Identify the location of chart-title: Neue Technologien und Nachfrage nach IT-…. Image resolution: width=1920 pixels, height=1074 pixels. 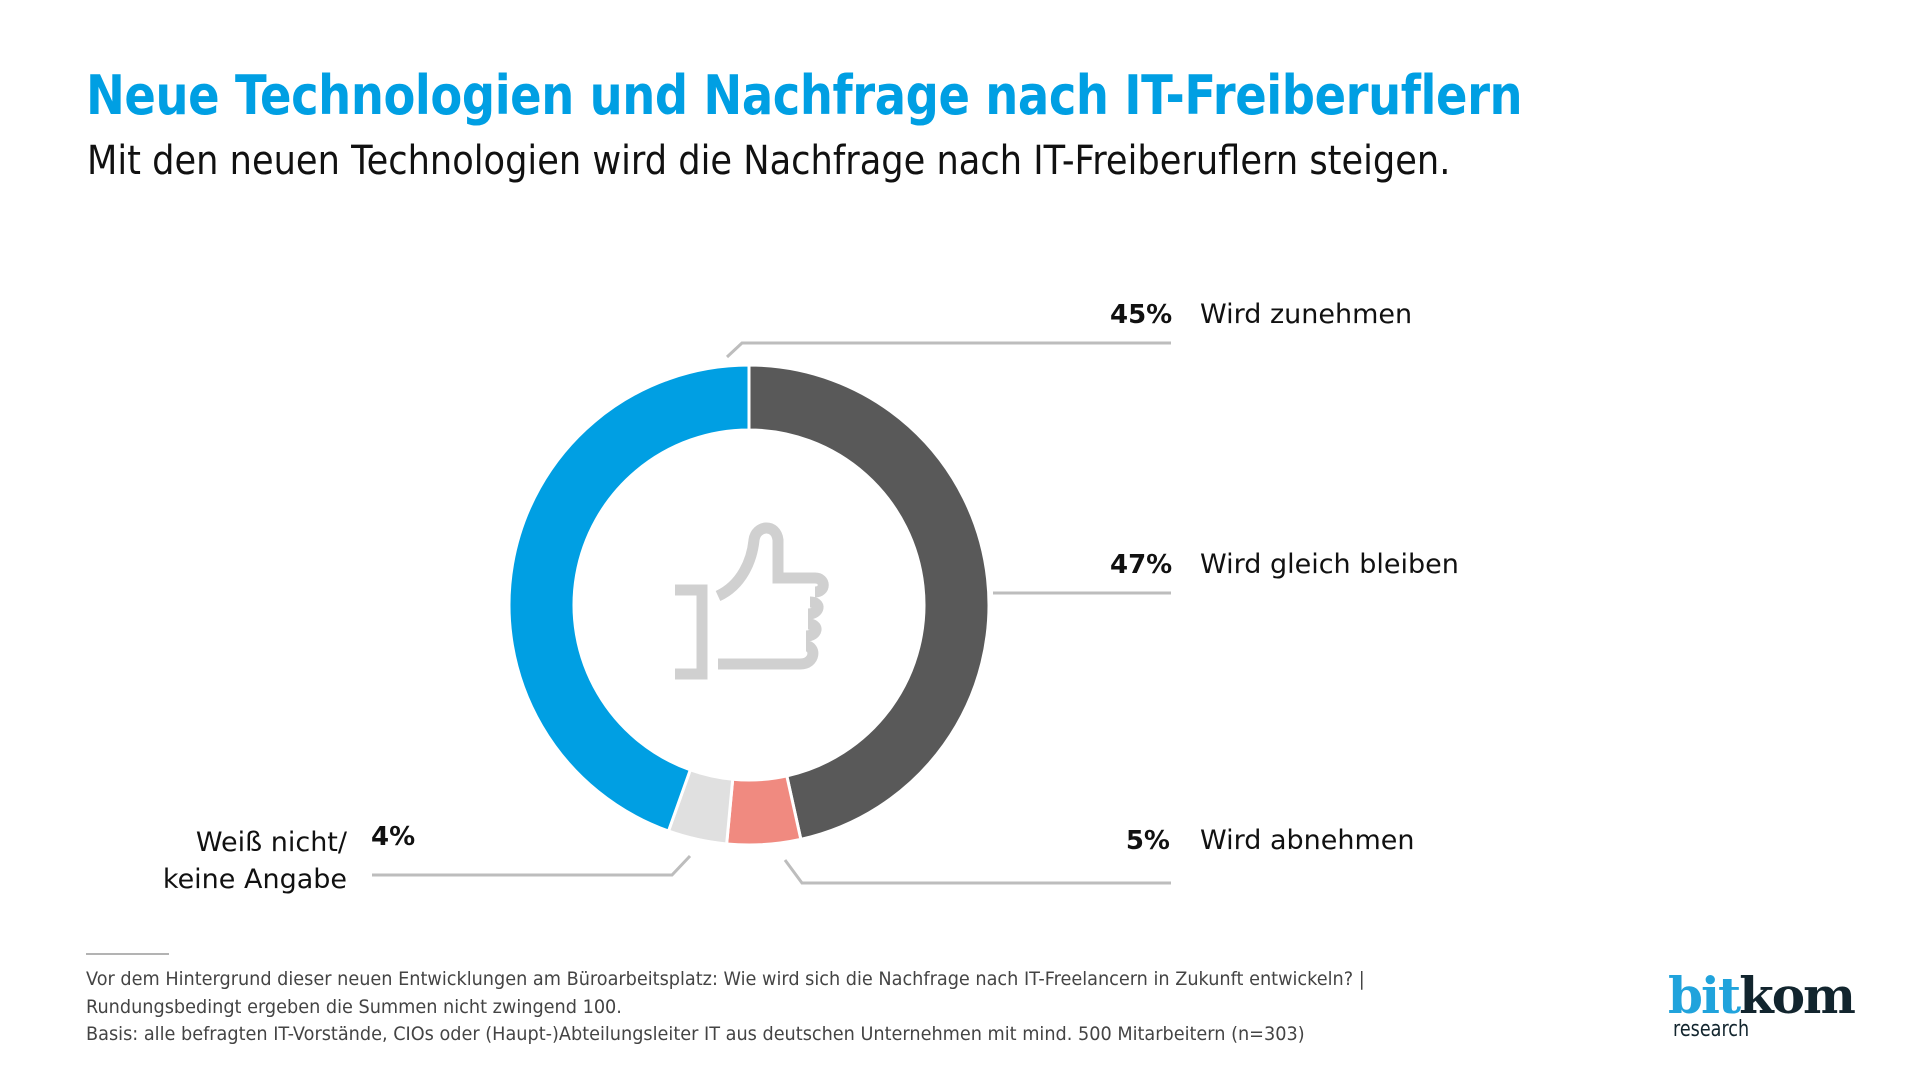
(804, 95).